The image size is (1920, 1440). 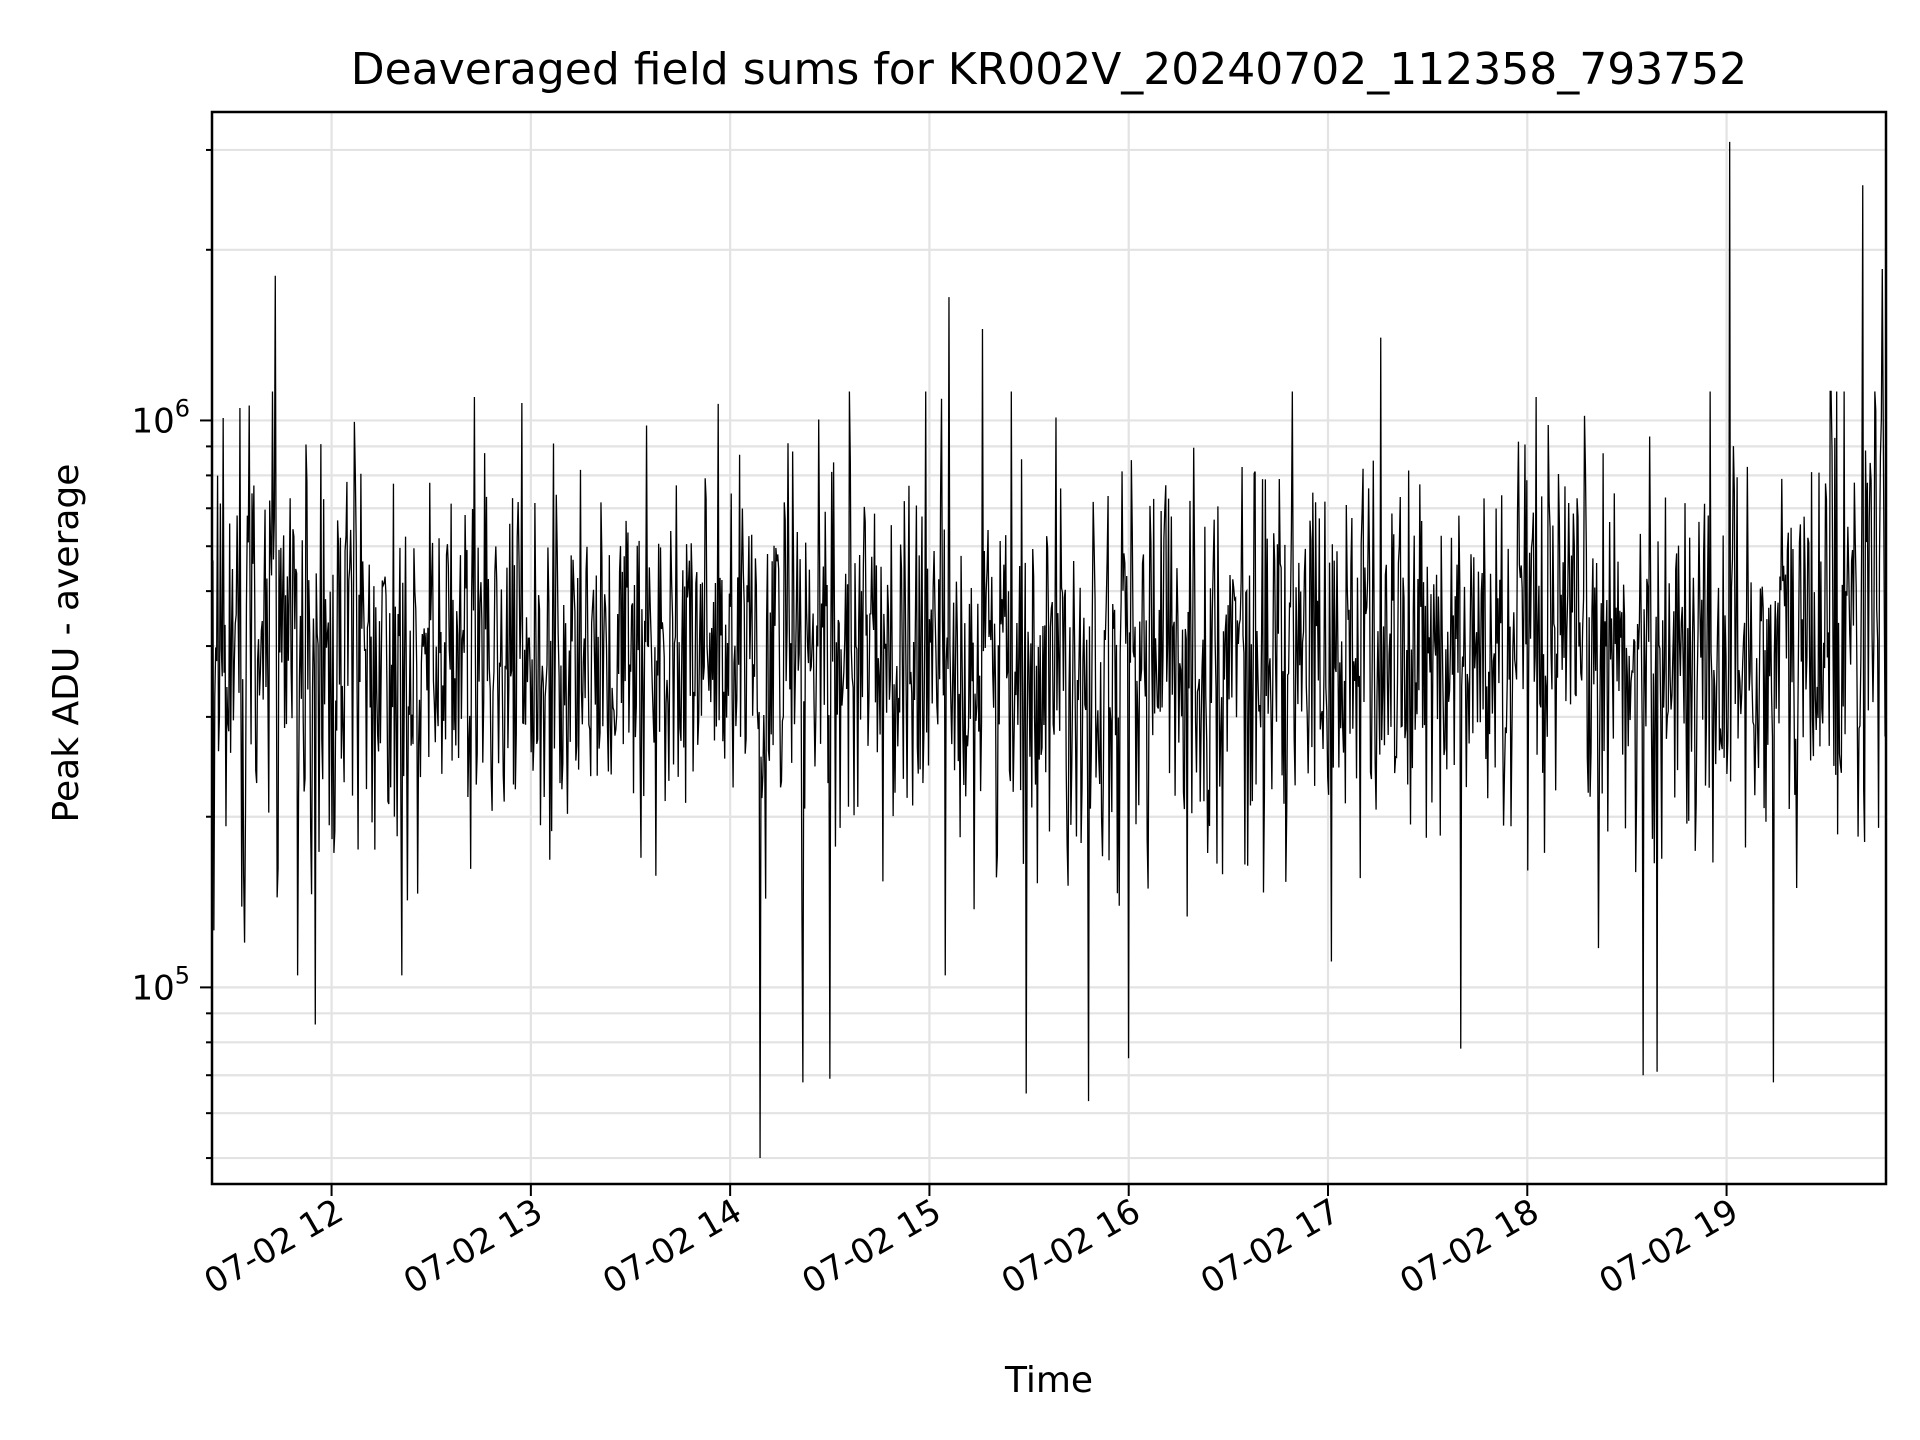 I want to click on y-tick-label: 10⁵, so click(x=160, y=984).